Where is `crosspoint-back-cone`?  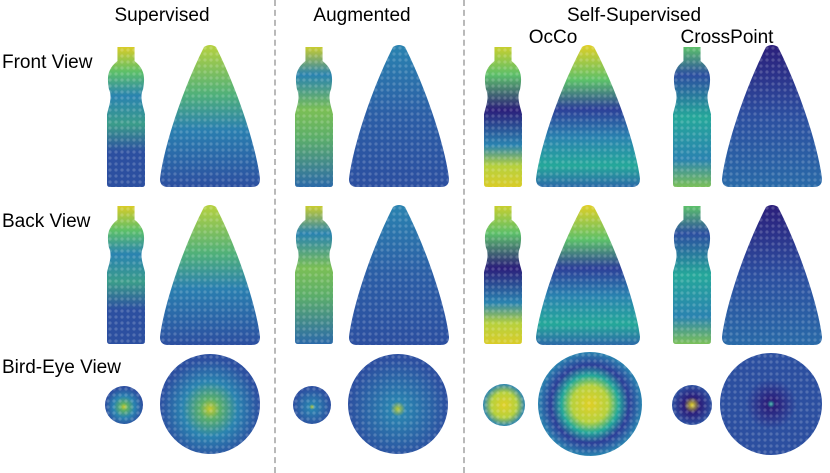
crosspoint-back-cone is located at coordinates (772, 275).